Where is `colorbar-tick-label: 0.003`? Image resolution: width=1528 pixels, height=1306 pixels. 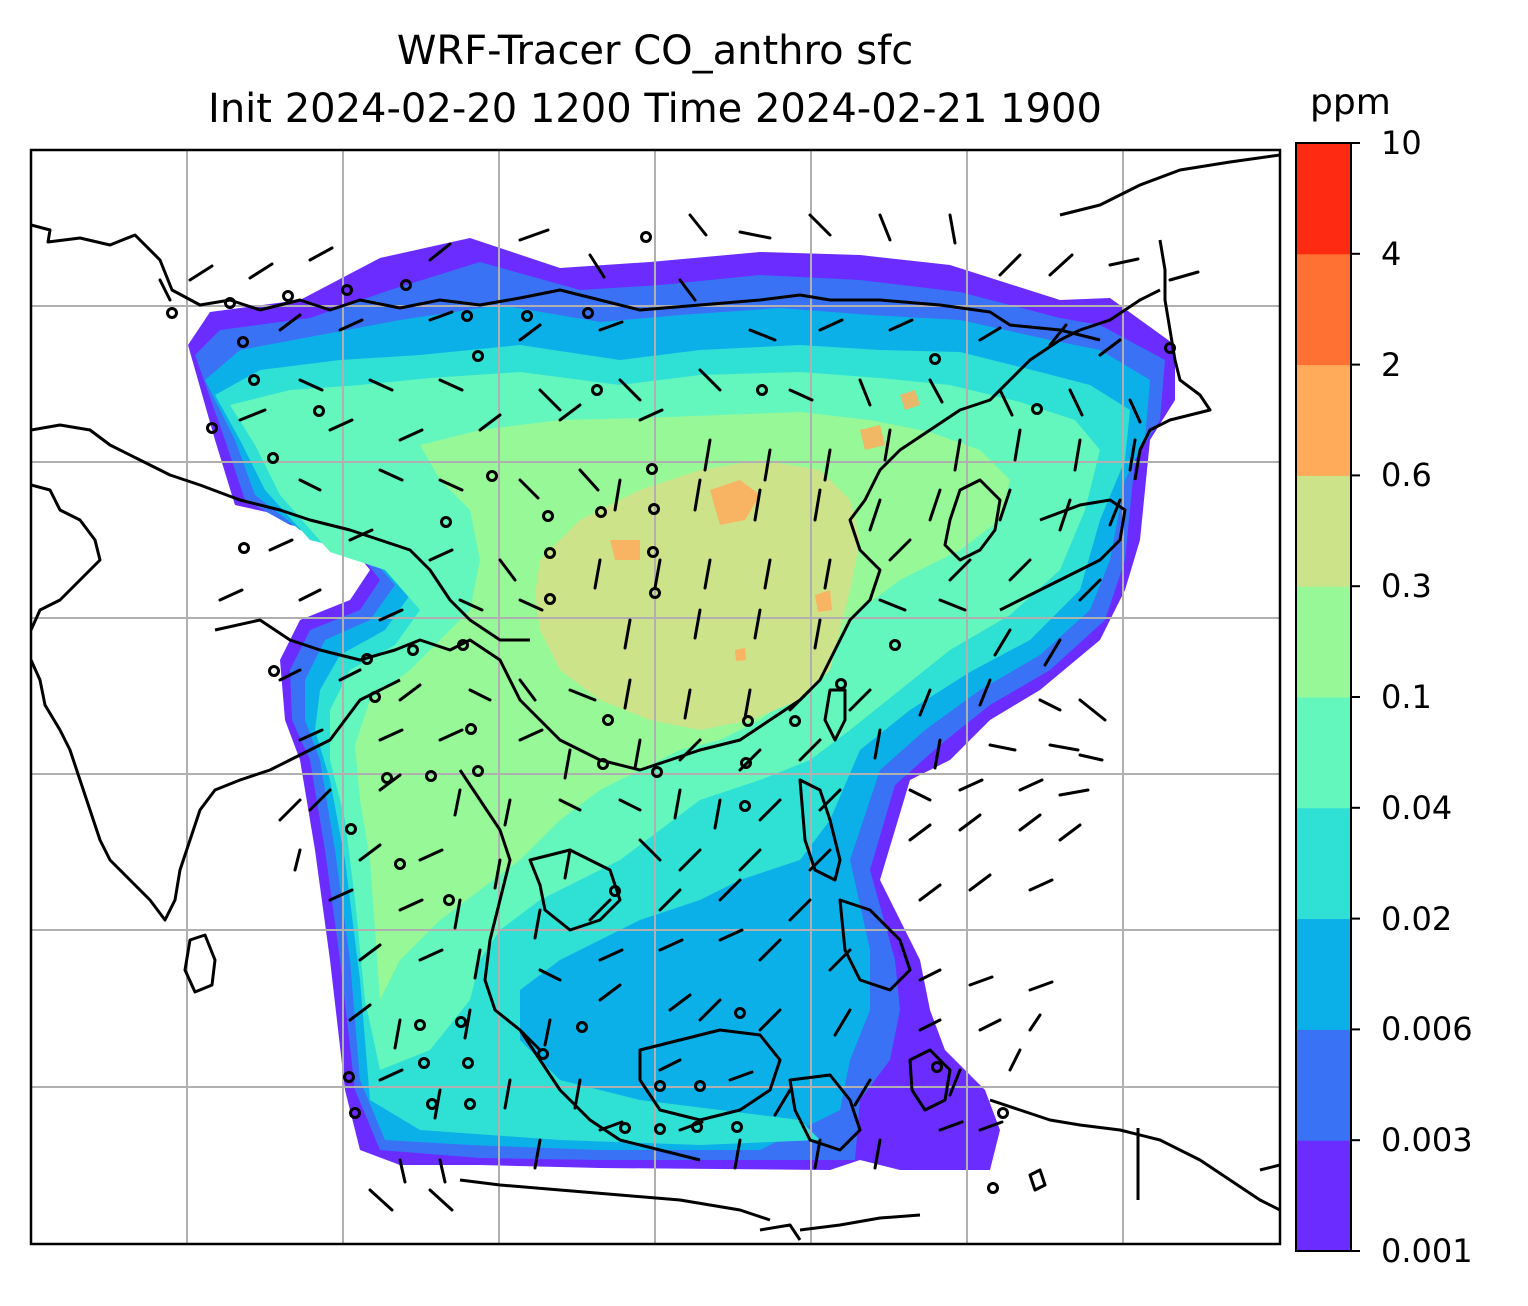
colorbar-tick-label: 0.003 is located at coordinates (1427, 1140).